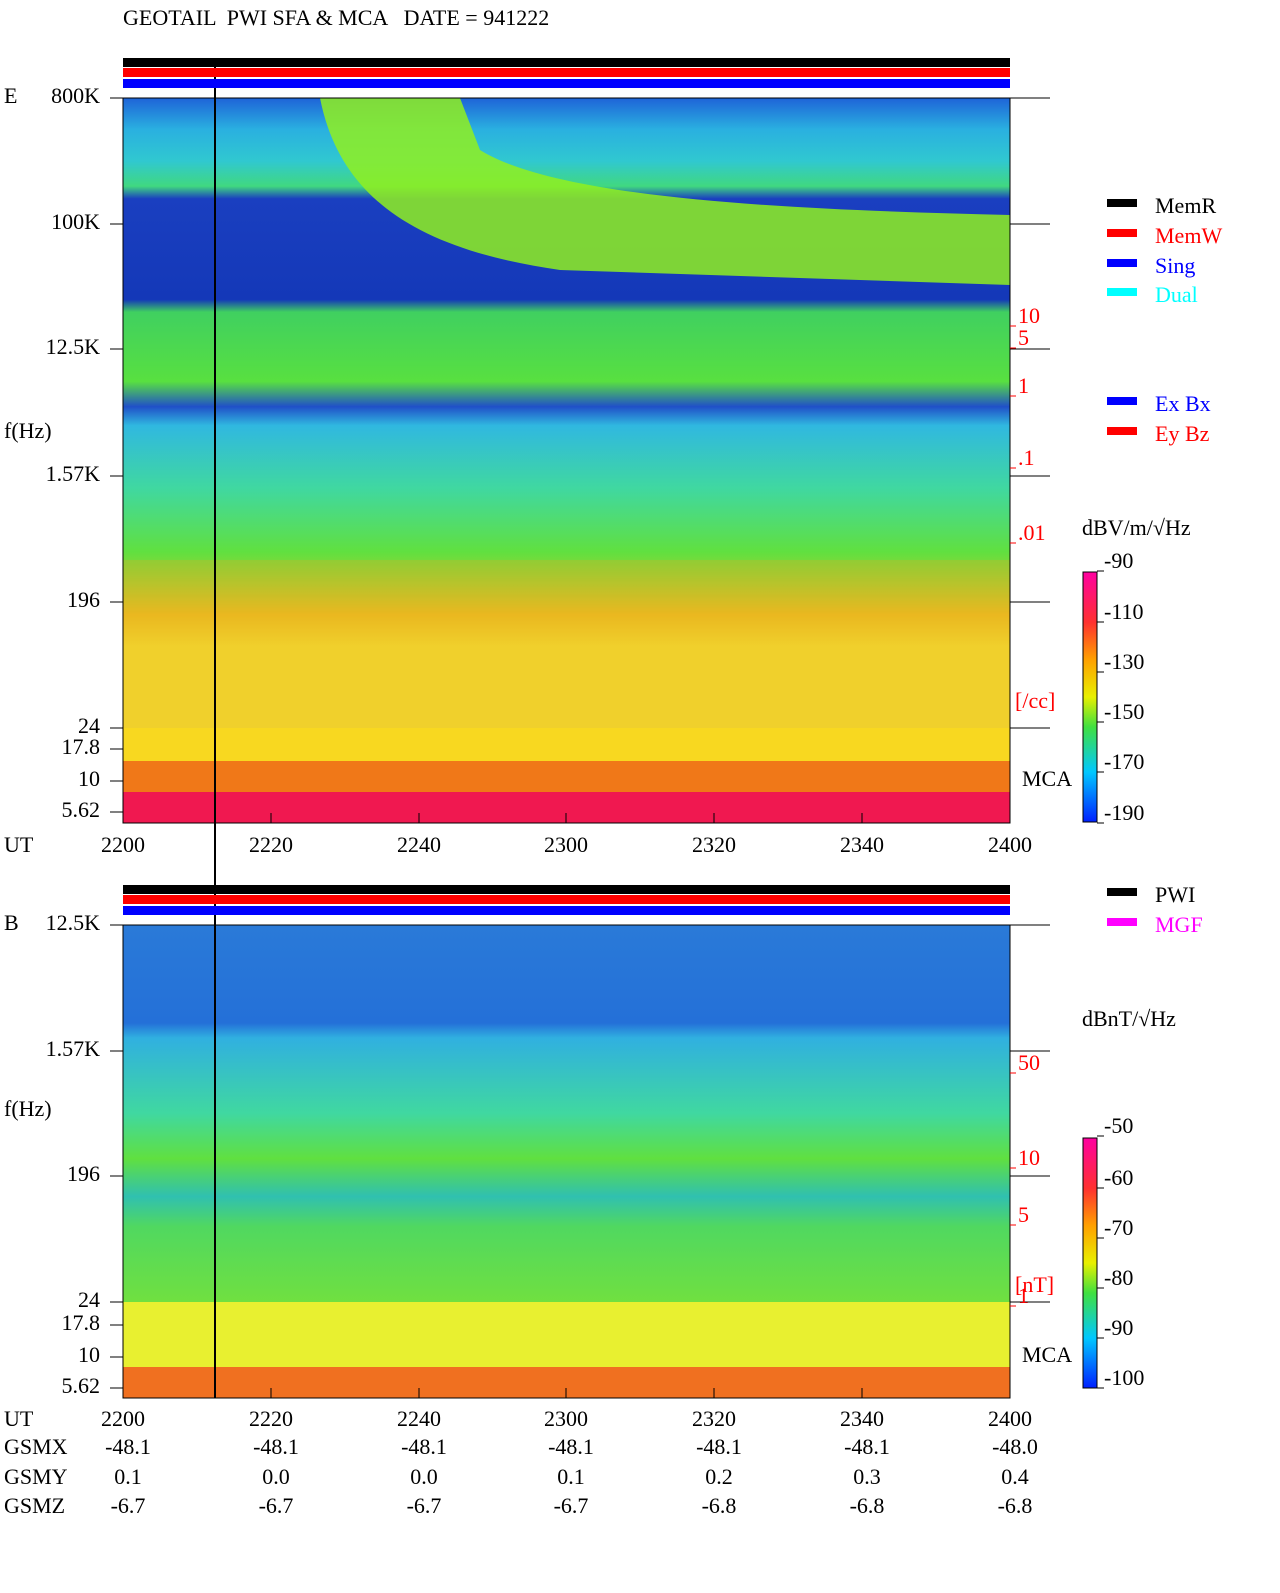 The height and width of the screenshot is (1593, 1280). I want to click on title: GEOTAIL PWI SFA & MCA DATE = 941222, so click(336, 17).